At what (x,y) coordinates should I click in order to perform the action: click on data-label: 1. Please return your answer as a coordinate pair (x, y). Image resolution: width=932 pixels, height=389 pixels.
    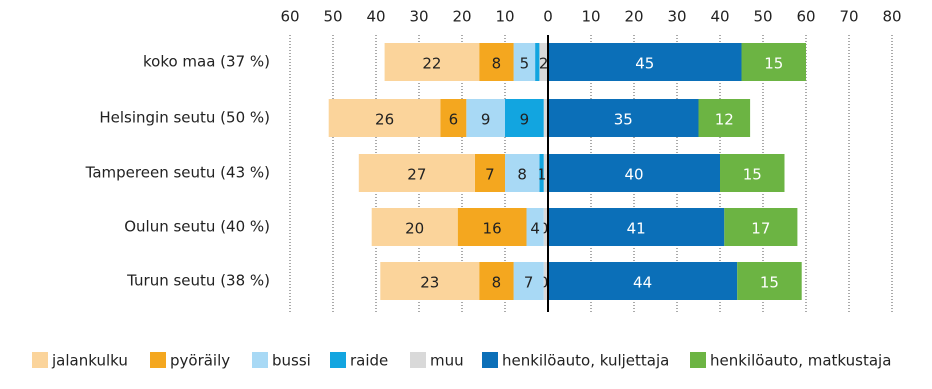
    Looking at the image, I should click on (542, 175).